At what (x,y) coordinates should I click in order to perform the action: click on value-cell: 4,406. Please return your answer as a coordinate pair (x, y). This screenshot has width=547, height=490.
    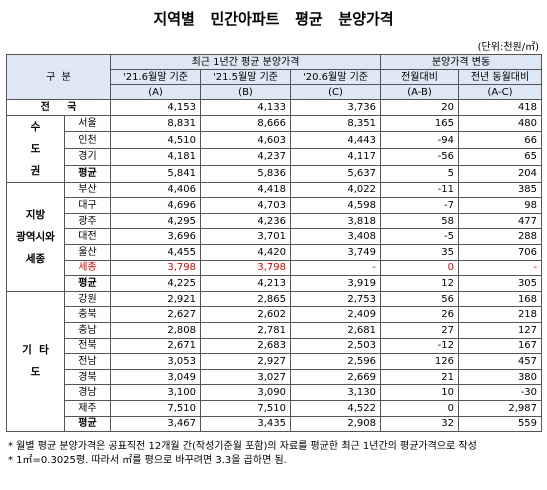
    Looking at the image, I should click on (156, 190).